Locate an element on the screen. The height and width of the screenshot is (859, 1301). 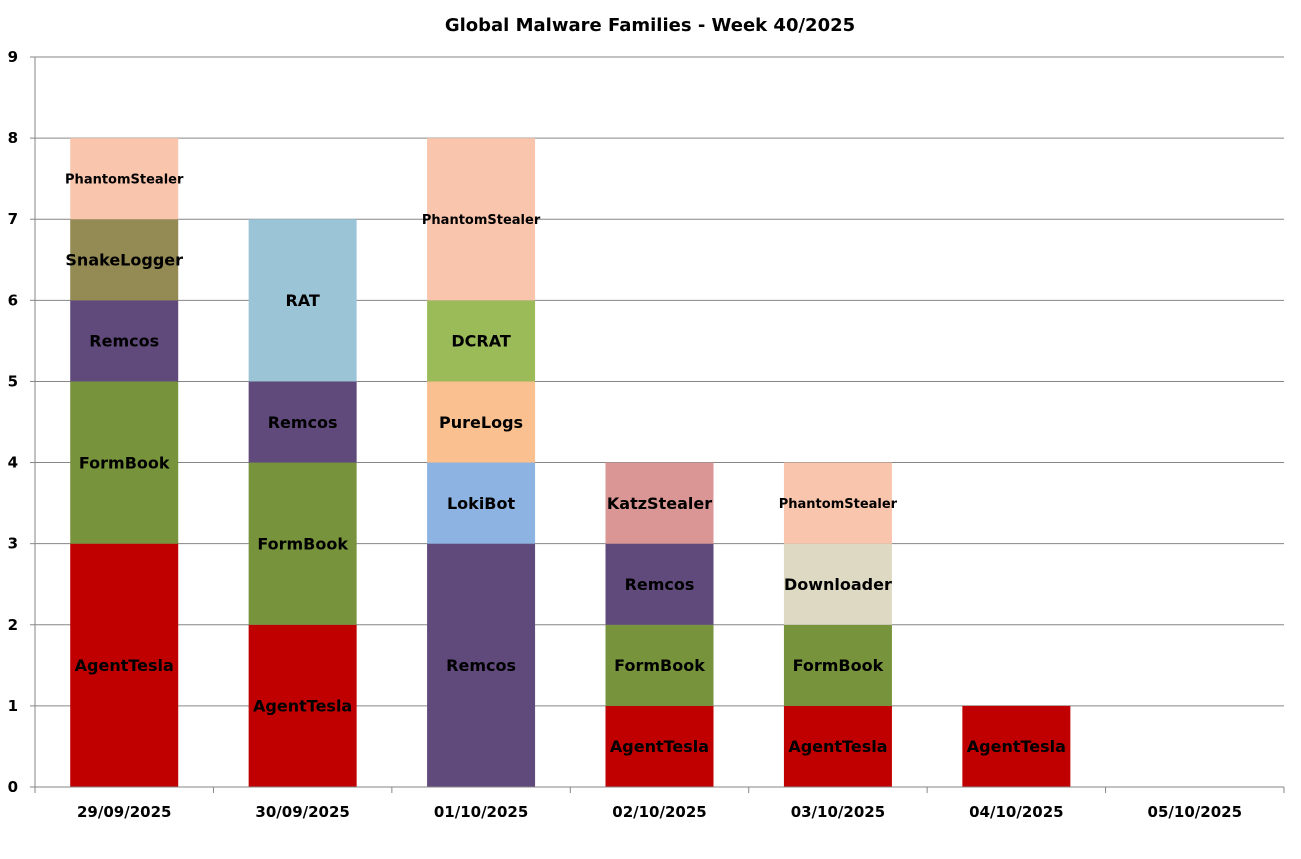
x-tick-label: 02/10/2025 is located at coordinates (659, 812).